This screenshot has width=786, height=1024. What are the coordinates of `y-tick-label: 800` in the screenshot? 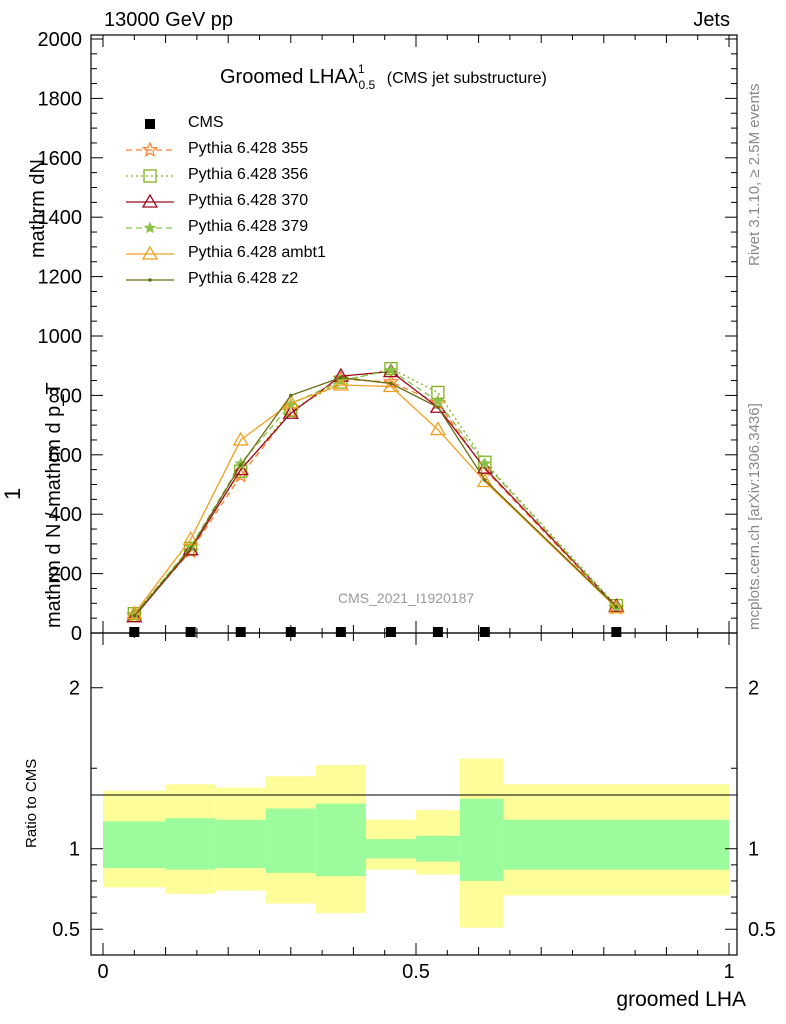 It's located at (65, 396).